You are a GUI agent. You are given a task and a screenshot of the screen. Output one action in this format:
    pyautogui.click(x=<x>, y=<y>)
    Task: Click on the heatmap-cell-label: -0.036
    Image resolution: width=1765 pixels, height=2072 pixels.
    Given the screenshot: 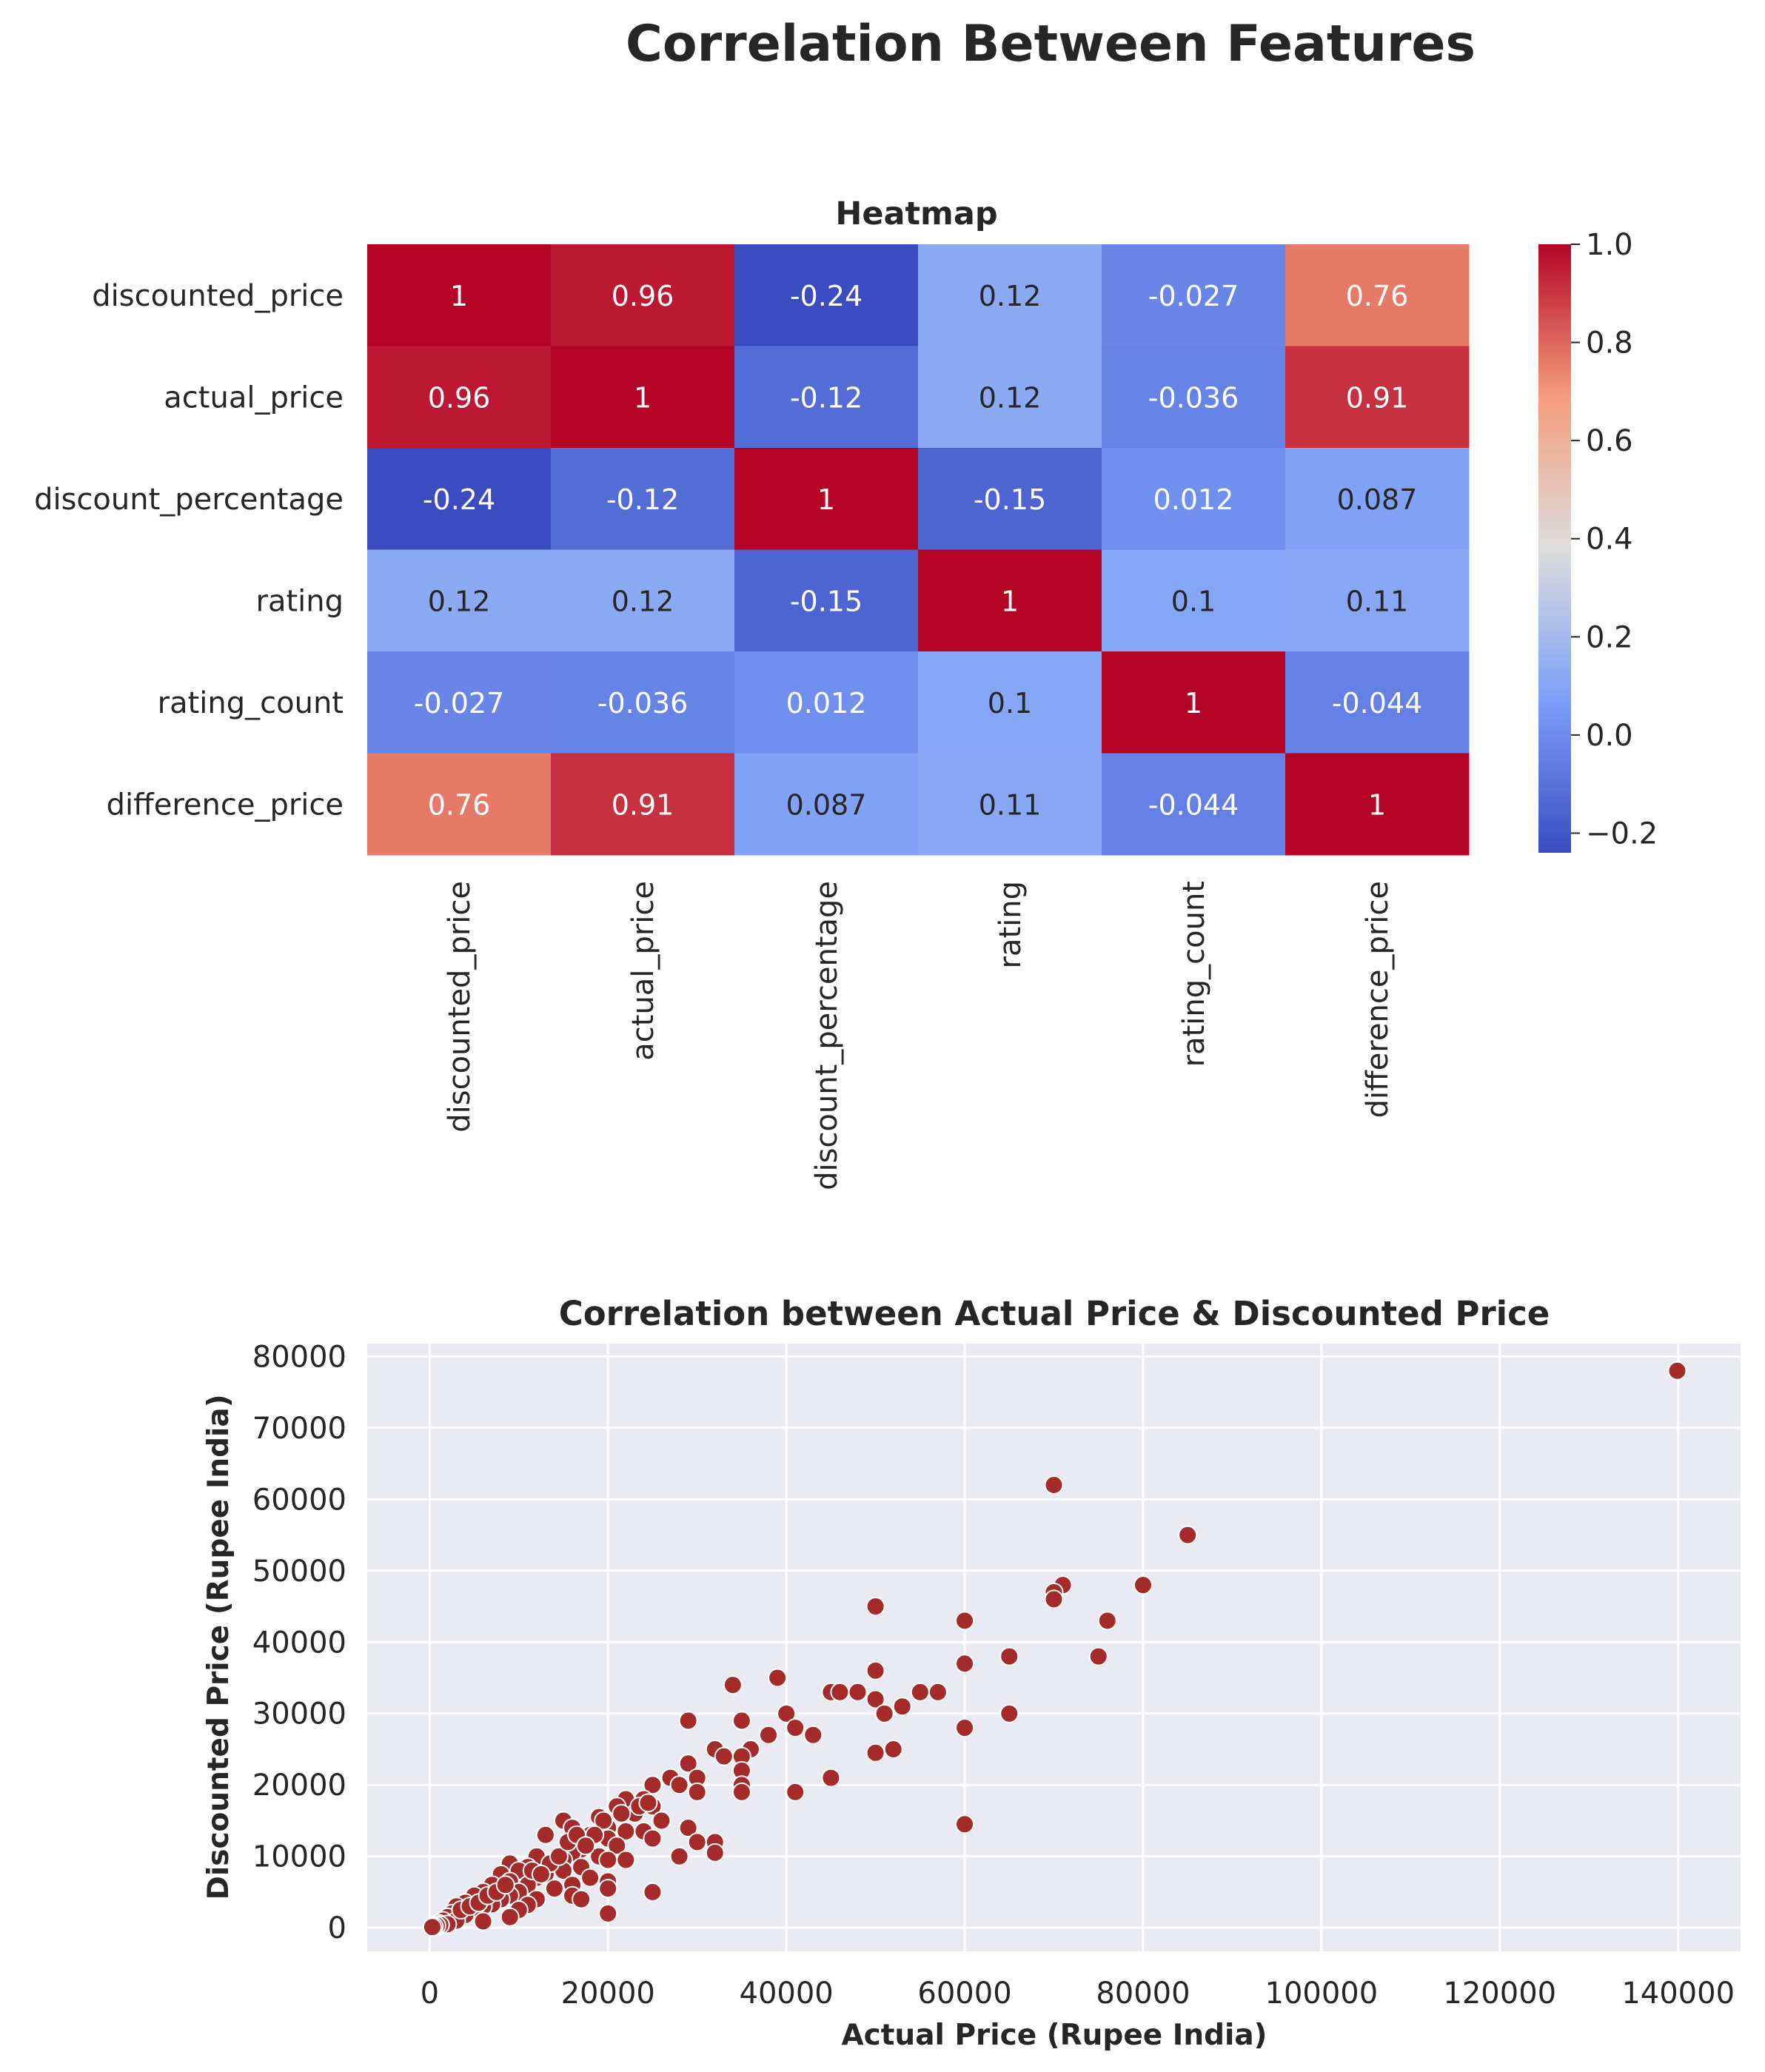 What is the action you would take?
    pyautogui.click(x=1193, y=398)
    